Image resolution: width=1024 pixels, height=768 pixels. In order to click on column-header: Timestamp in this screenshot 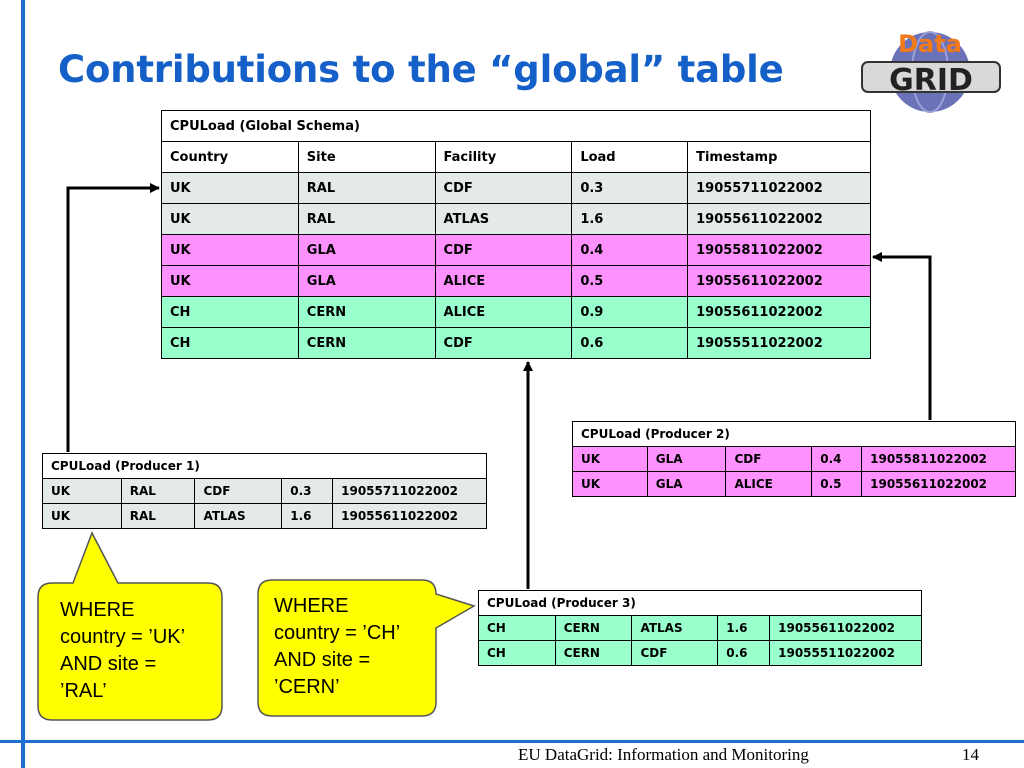, I will do `click(779, 157)`.